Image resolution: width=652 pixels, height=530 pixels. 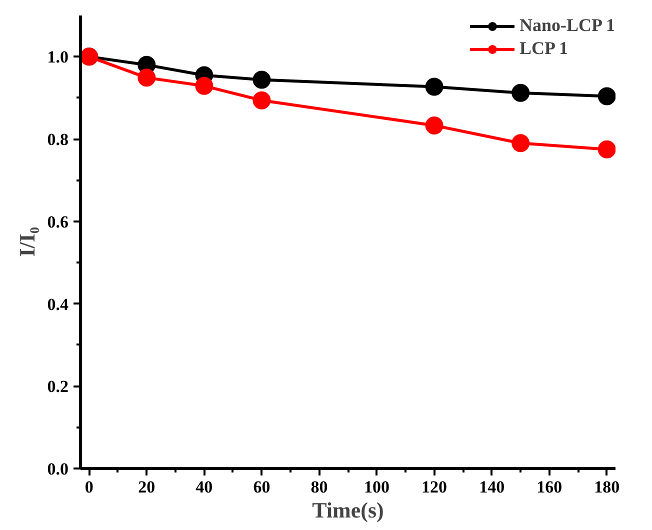 What do you see at coordinates (567, 25) in the screenshot?
I see `legend-label: Nano-LCP 1` at bounding box center [567, 25].